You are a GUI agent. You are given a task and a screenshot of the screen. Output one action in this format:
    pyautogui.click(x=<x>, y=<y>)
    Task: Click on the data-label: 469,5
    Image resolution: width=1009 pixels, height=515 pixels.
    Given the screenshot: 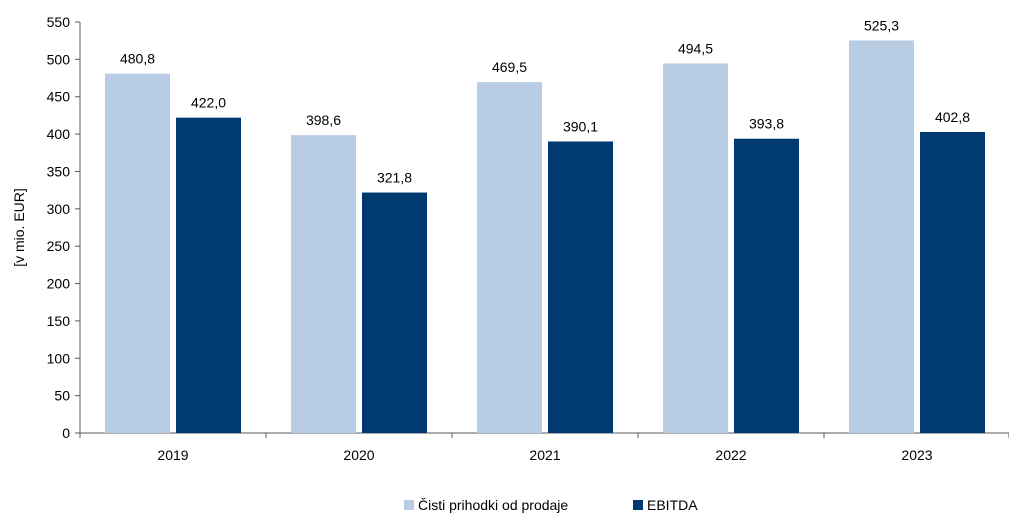 What is the action you would take?
    pyautogui.click(x=509, y=67)
    